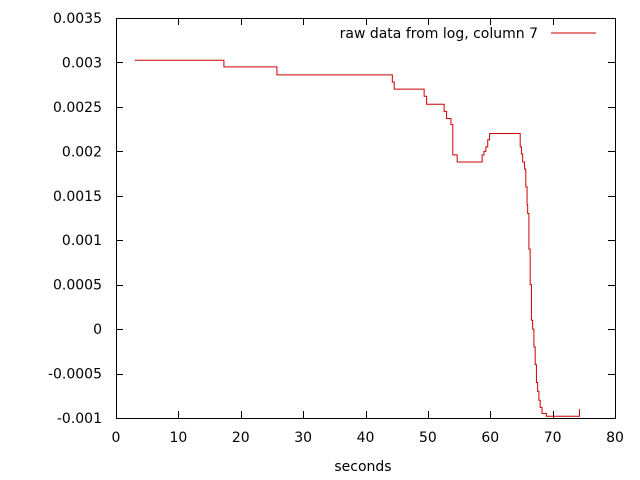  I want to click on x-tick-label: 80, so click(615, 438).